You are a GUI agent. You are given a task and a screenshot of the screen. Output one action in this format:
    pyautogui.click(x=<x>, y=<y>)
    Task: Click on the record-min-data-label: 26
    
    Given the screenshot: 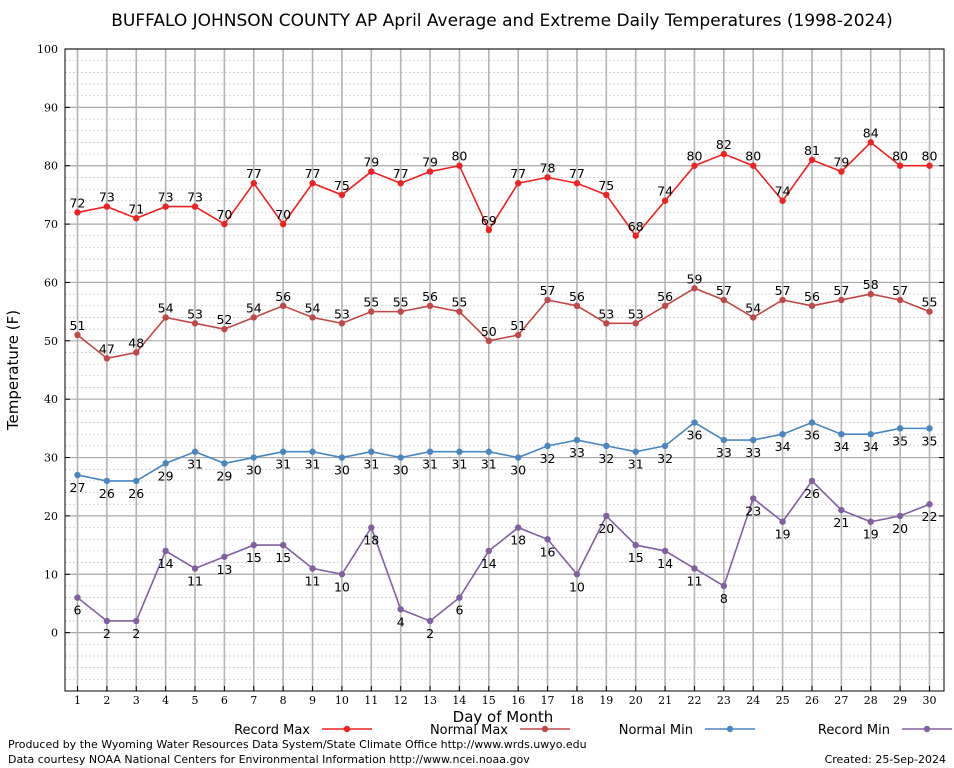 What is the action you would take?
    pyautogui.click(x=812, y=493)
    